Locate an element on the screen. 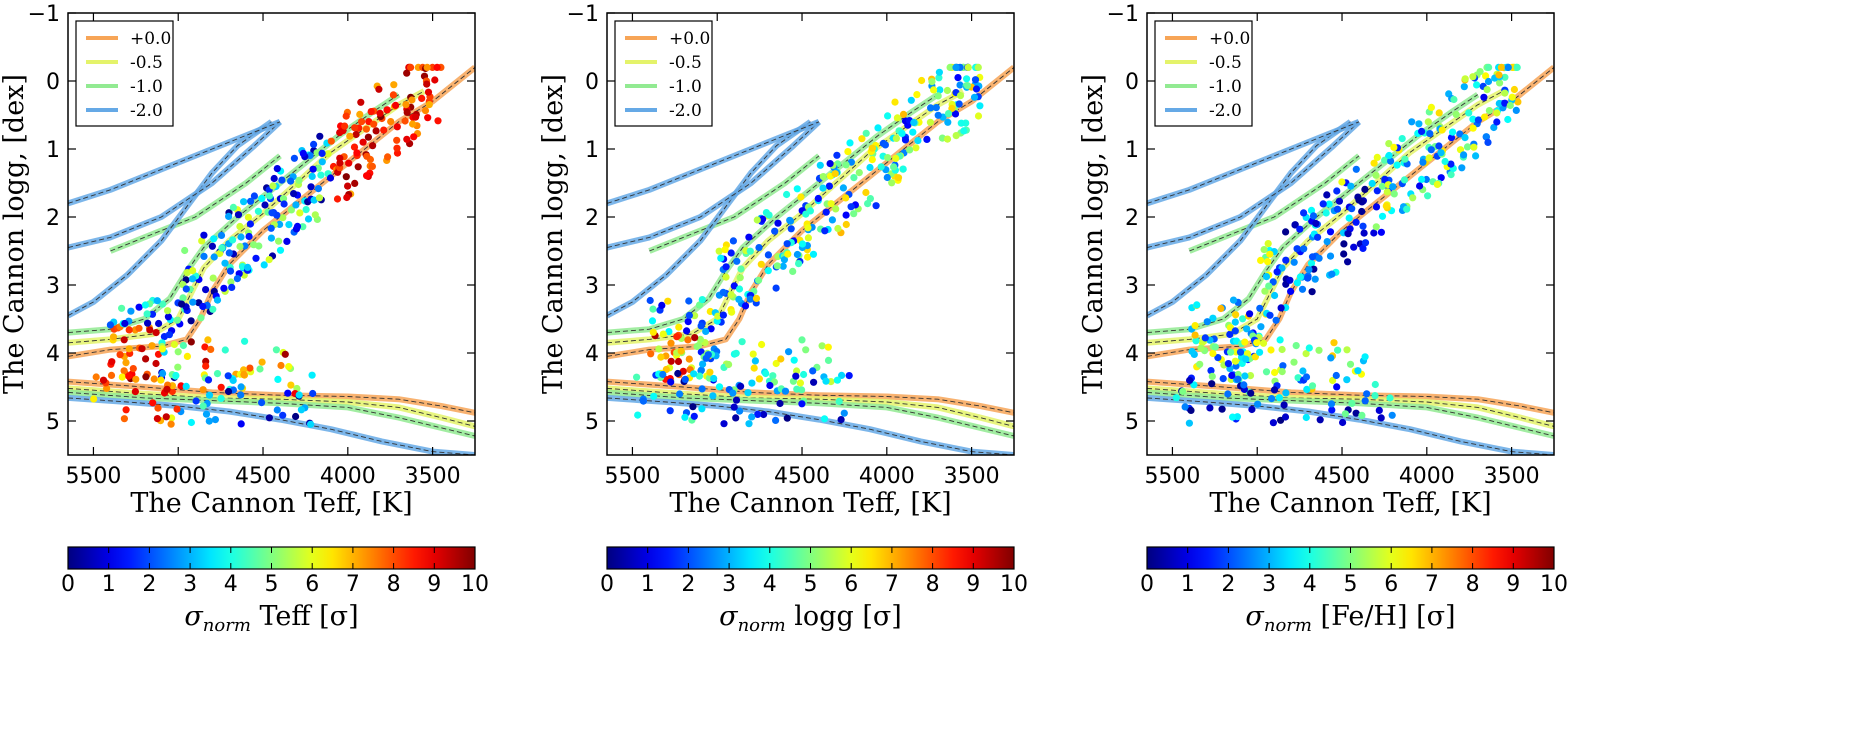 This screenshot has height=749, width=1863. legend-label: +0.0 is located at coordinates (689, 39).